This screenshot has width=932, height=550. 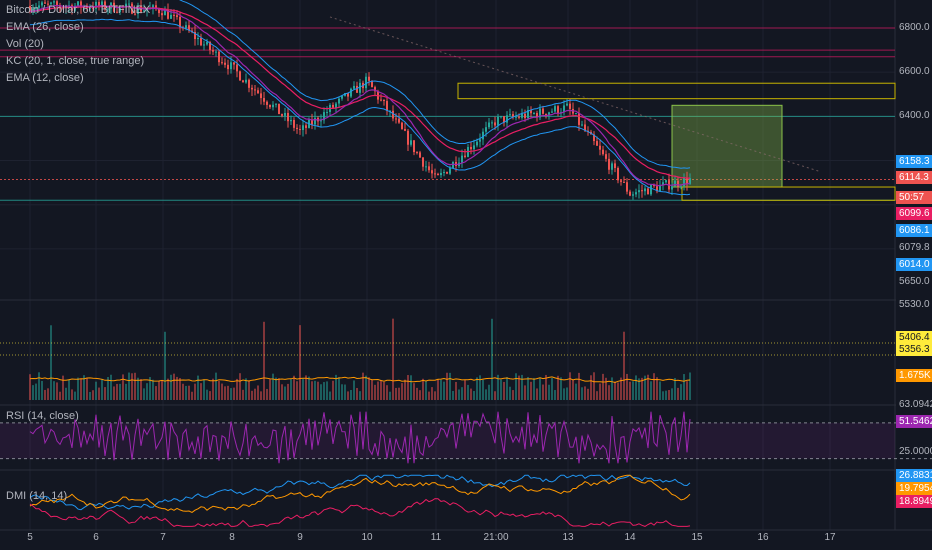 What do you see at coordinates (914, 375) in the screenshot?
I see `price-tag: 1.675K` at bounding box center [914, 375].